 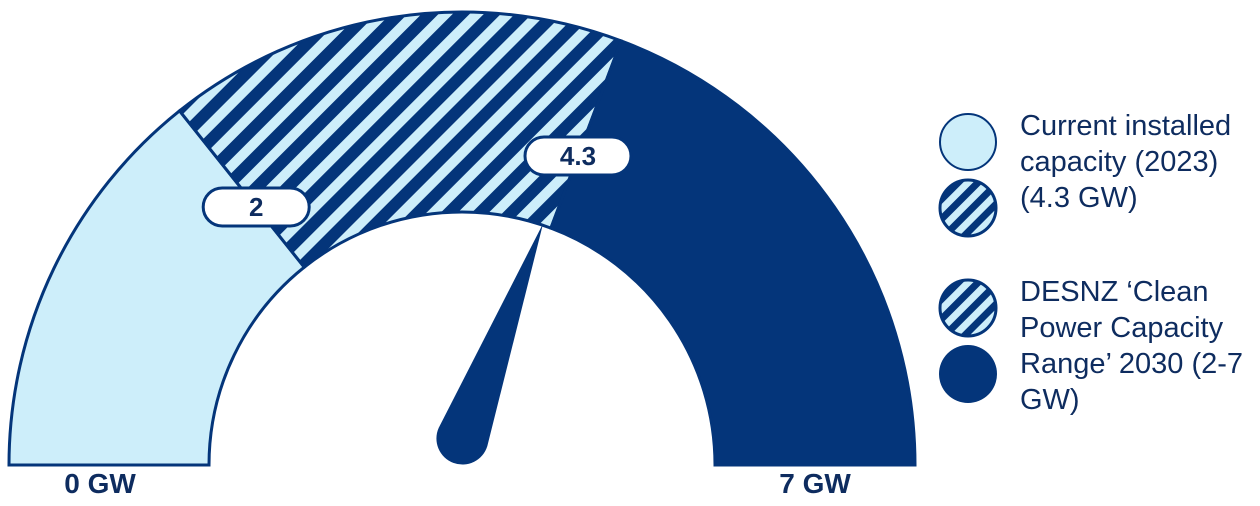 What do you see at coordinates (968, 374) in the screenshot?
I see `legend-swatch-navy` at bounding box center [968, 374].